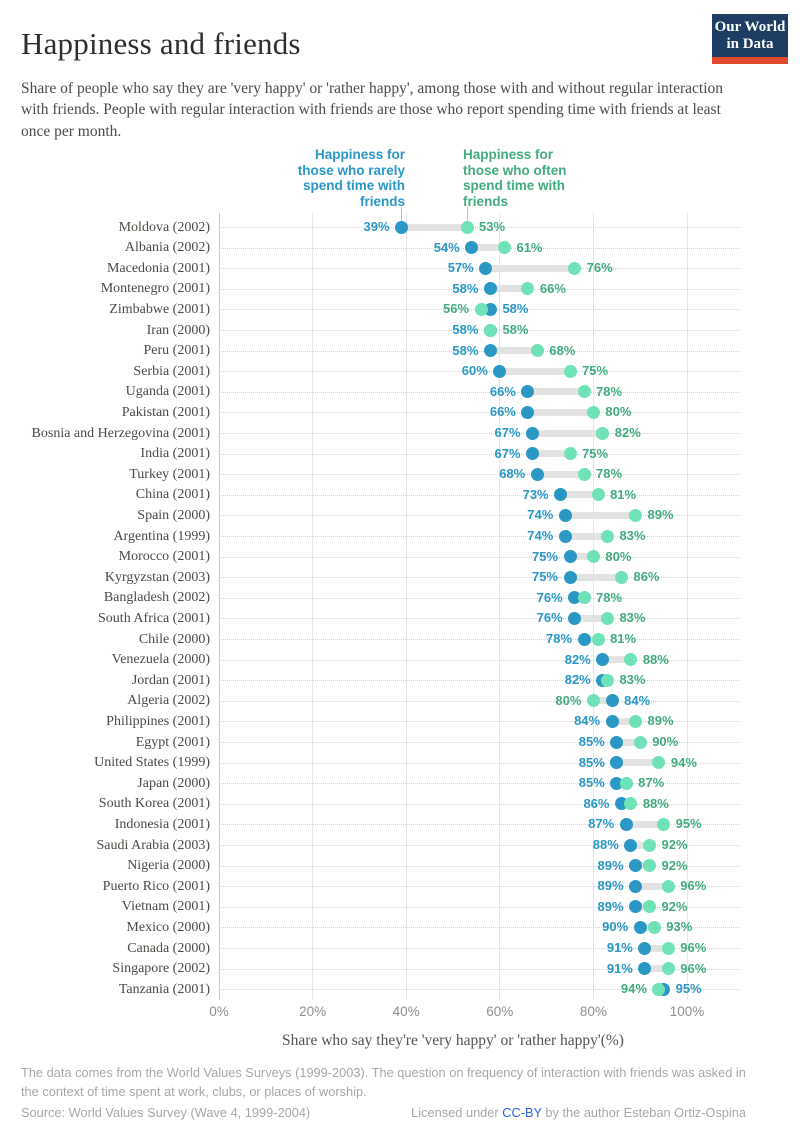 This screenshot has height=1132, width=800. I want to click on often-value-label: 90%, so click(665, 741).